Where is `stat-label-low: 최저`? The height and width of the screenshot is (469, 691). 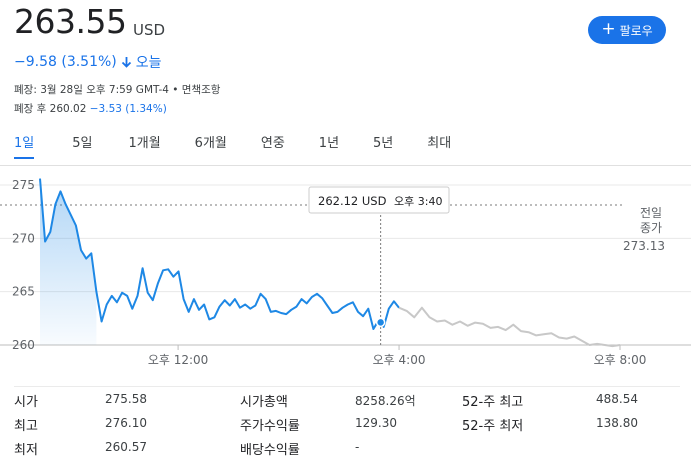
stat-label-low: 최저 is located at coordinates (26, 450).